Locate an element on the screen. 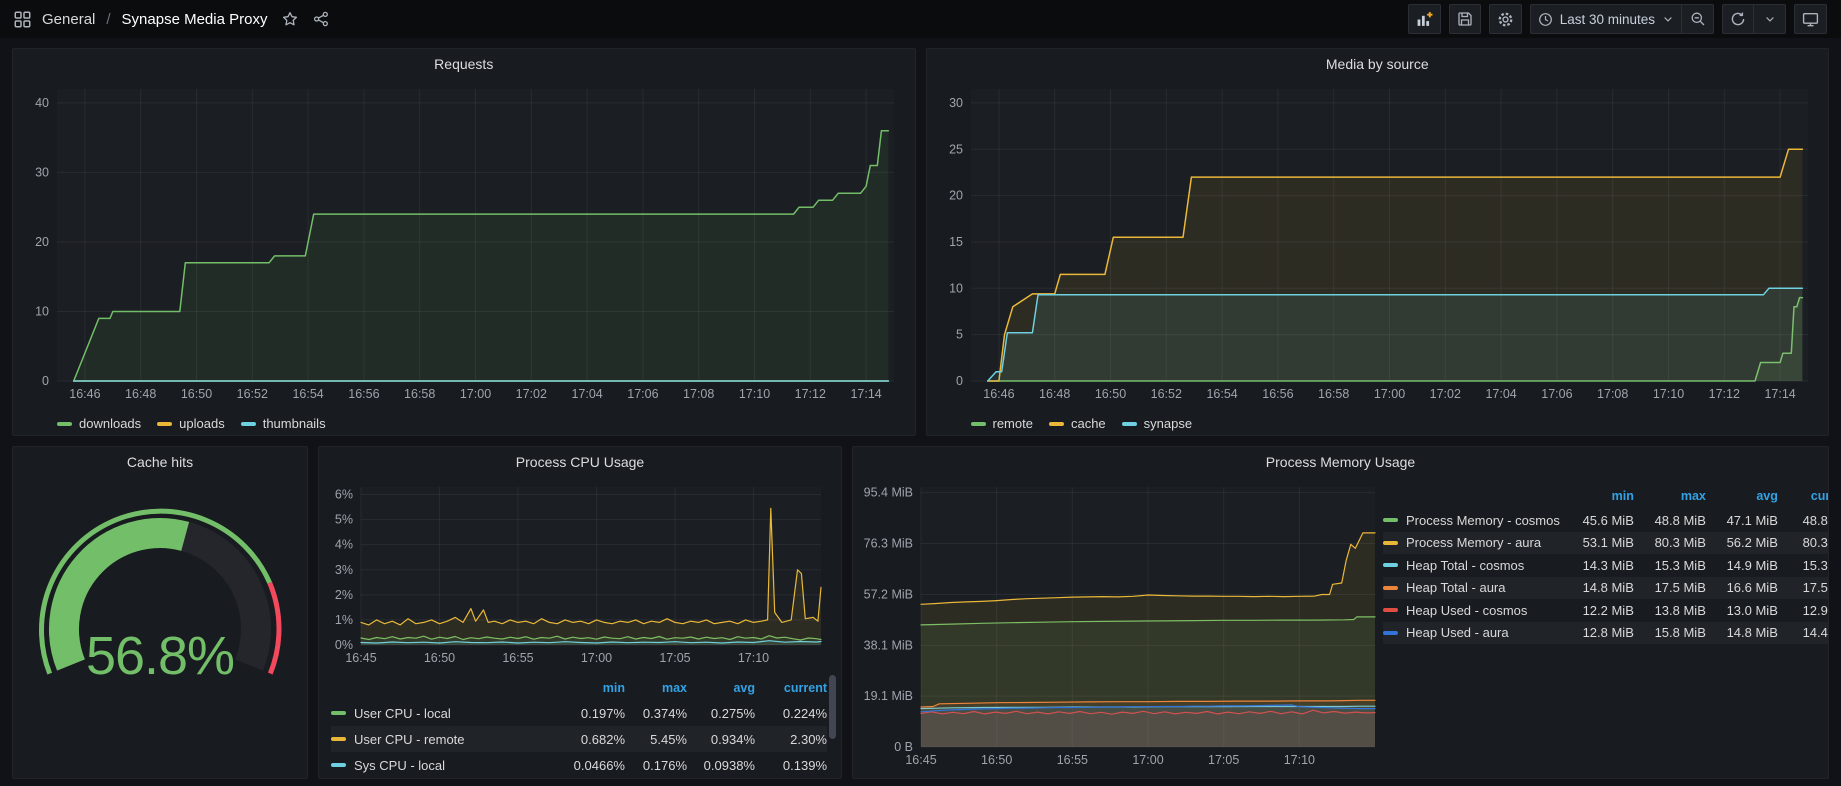 This screenshot has height=786, width=1841. legend-label: synapse is located at coordinates (1168, 423).